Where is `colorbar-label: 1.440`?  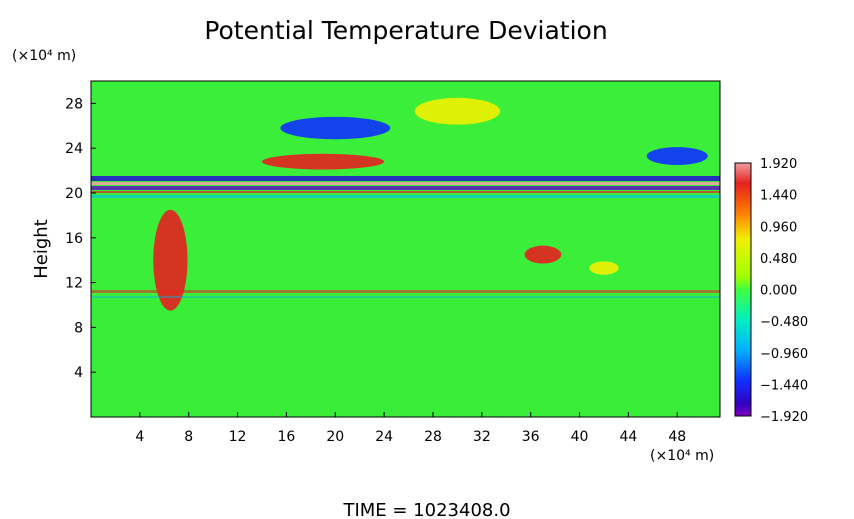 colorbar-label: 1.440 is located at coordinates (778, 196).